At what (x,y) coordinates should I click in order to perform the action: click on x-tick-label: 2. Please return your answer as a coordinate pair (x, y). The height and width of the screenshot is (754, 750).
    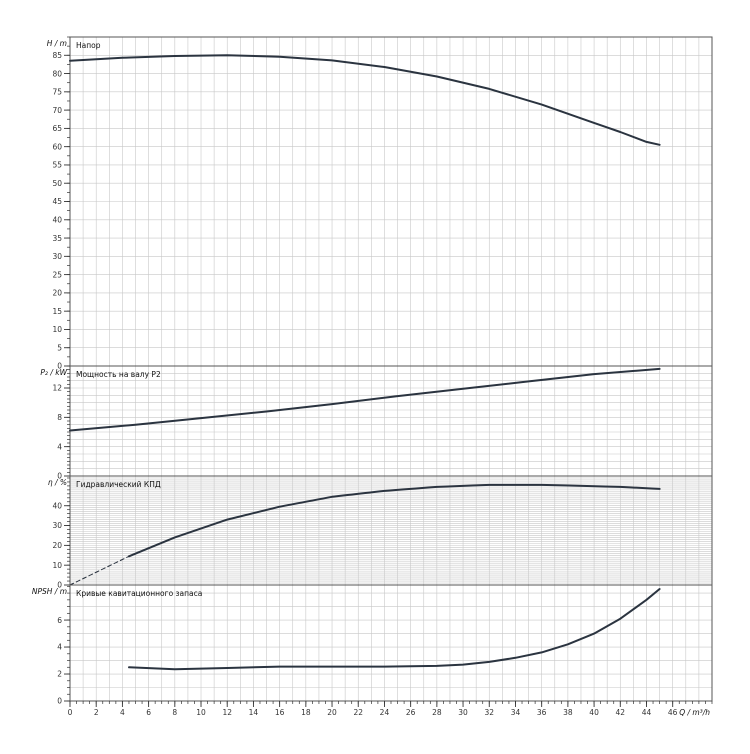
    Looking at the image, I should click on (96, 712).